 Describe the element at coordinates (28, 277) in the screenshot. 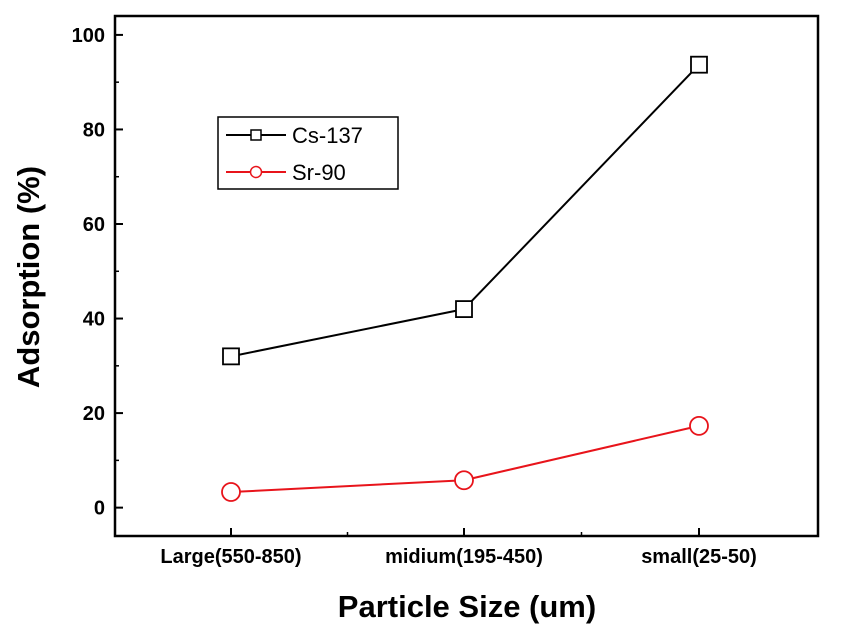

I see `y-axis-title: Adsorption (%)` at that location.